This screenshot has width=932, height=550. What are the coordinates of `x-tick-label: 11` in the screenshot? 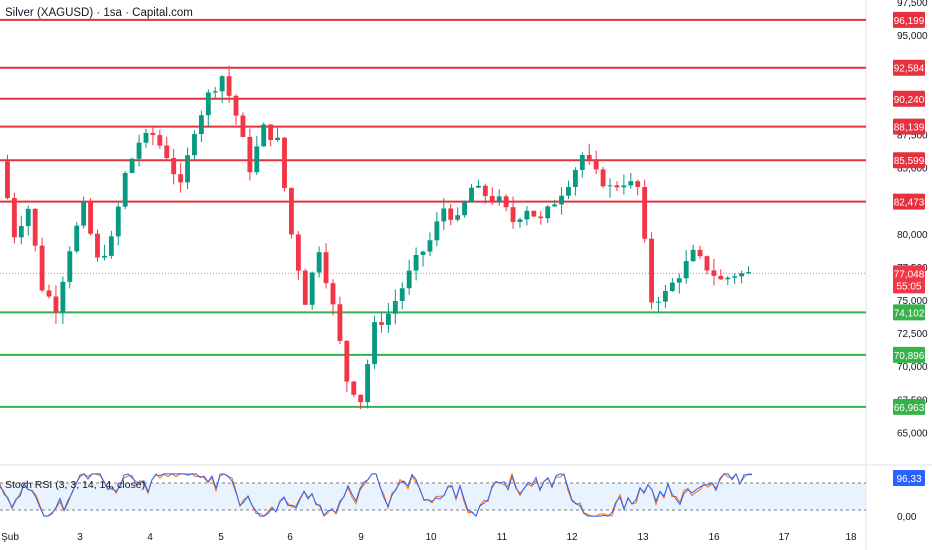 It's located at (502, 537).